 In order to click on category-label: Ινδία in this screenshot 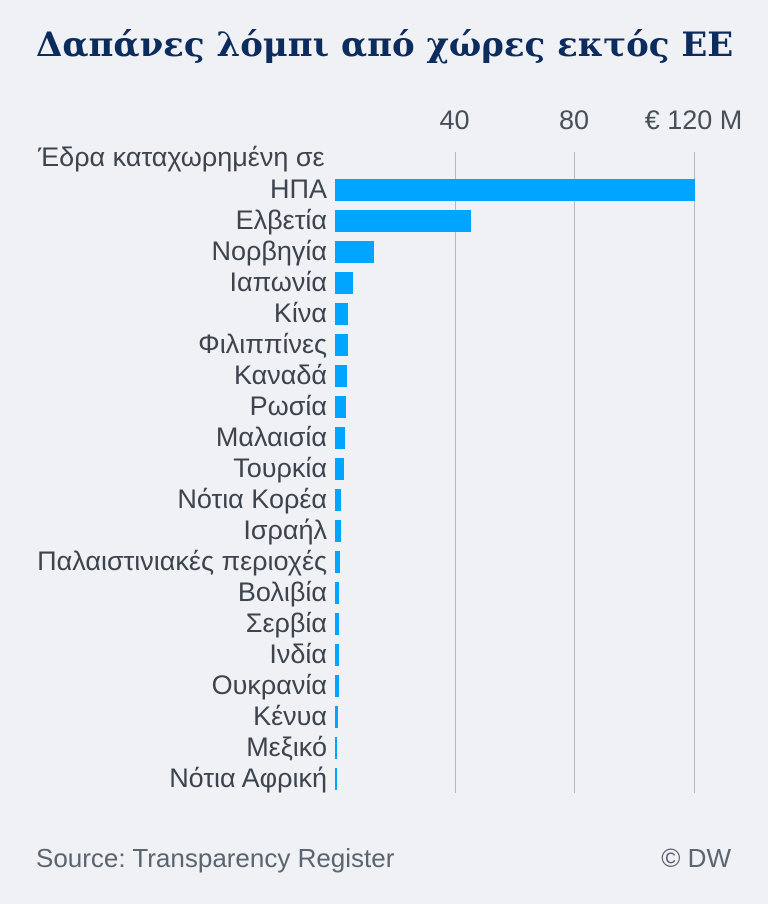, I will do `click(298, 654)`.